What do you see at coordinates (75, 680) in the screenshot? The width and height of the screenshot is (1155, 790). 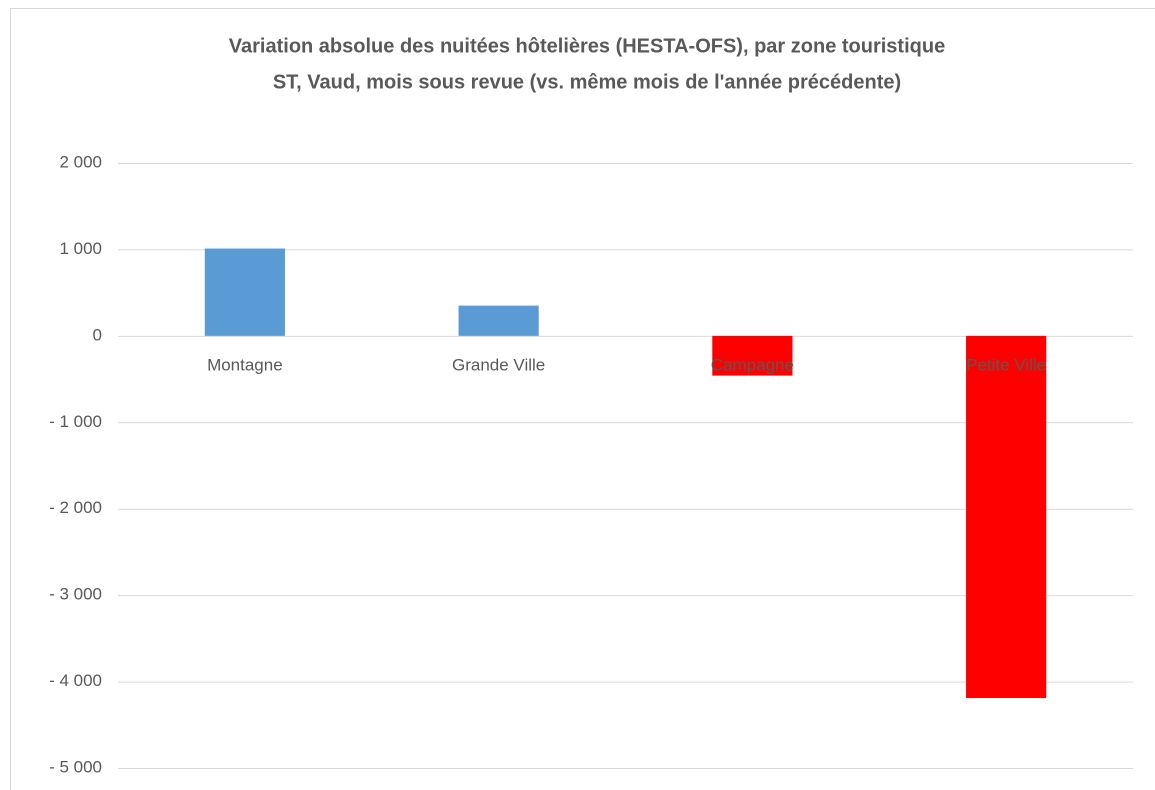 I see `y-tick-label: - 4 000` at bounding box center [75, 680].